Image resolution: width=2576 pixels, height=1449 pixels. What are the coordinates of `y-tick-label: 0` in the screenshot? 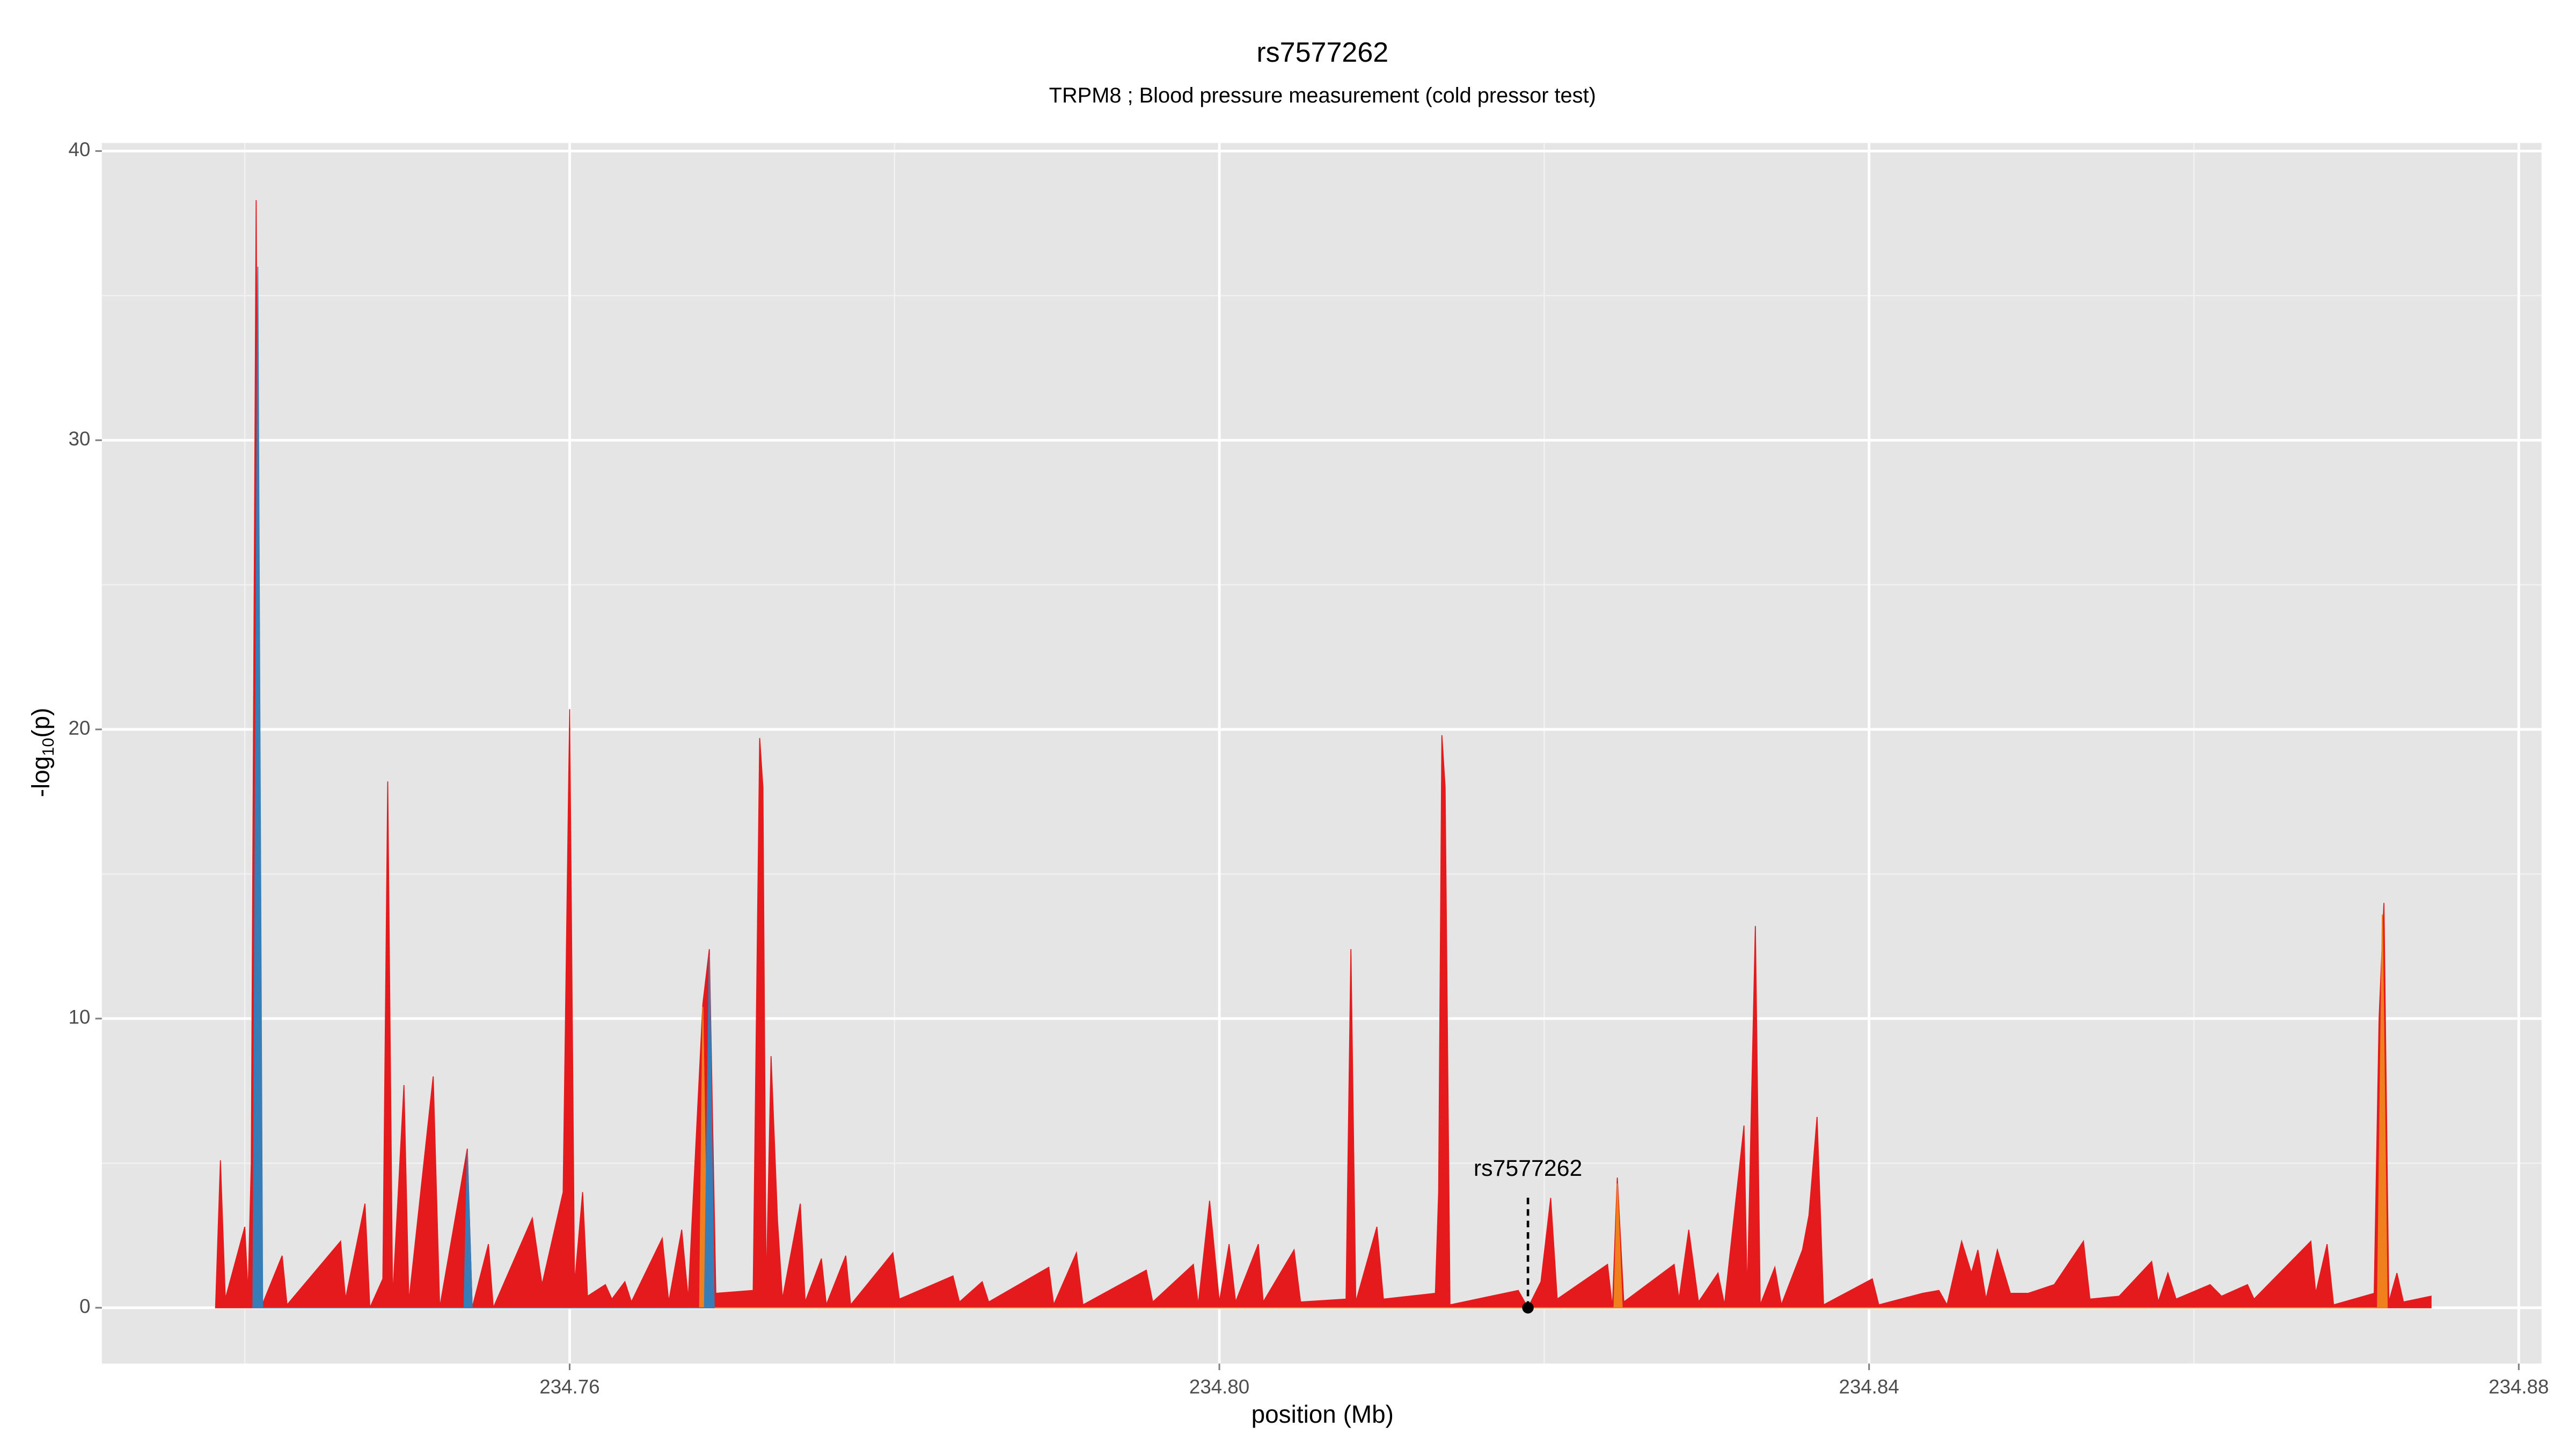 It's located at (84, 1307).